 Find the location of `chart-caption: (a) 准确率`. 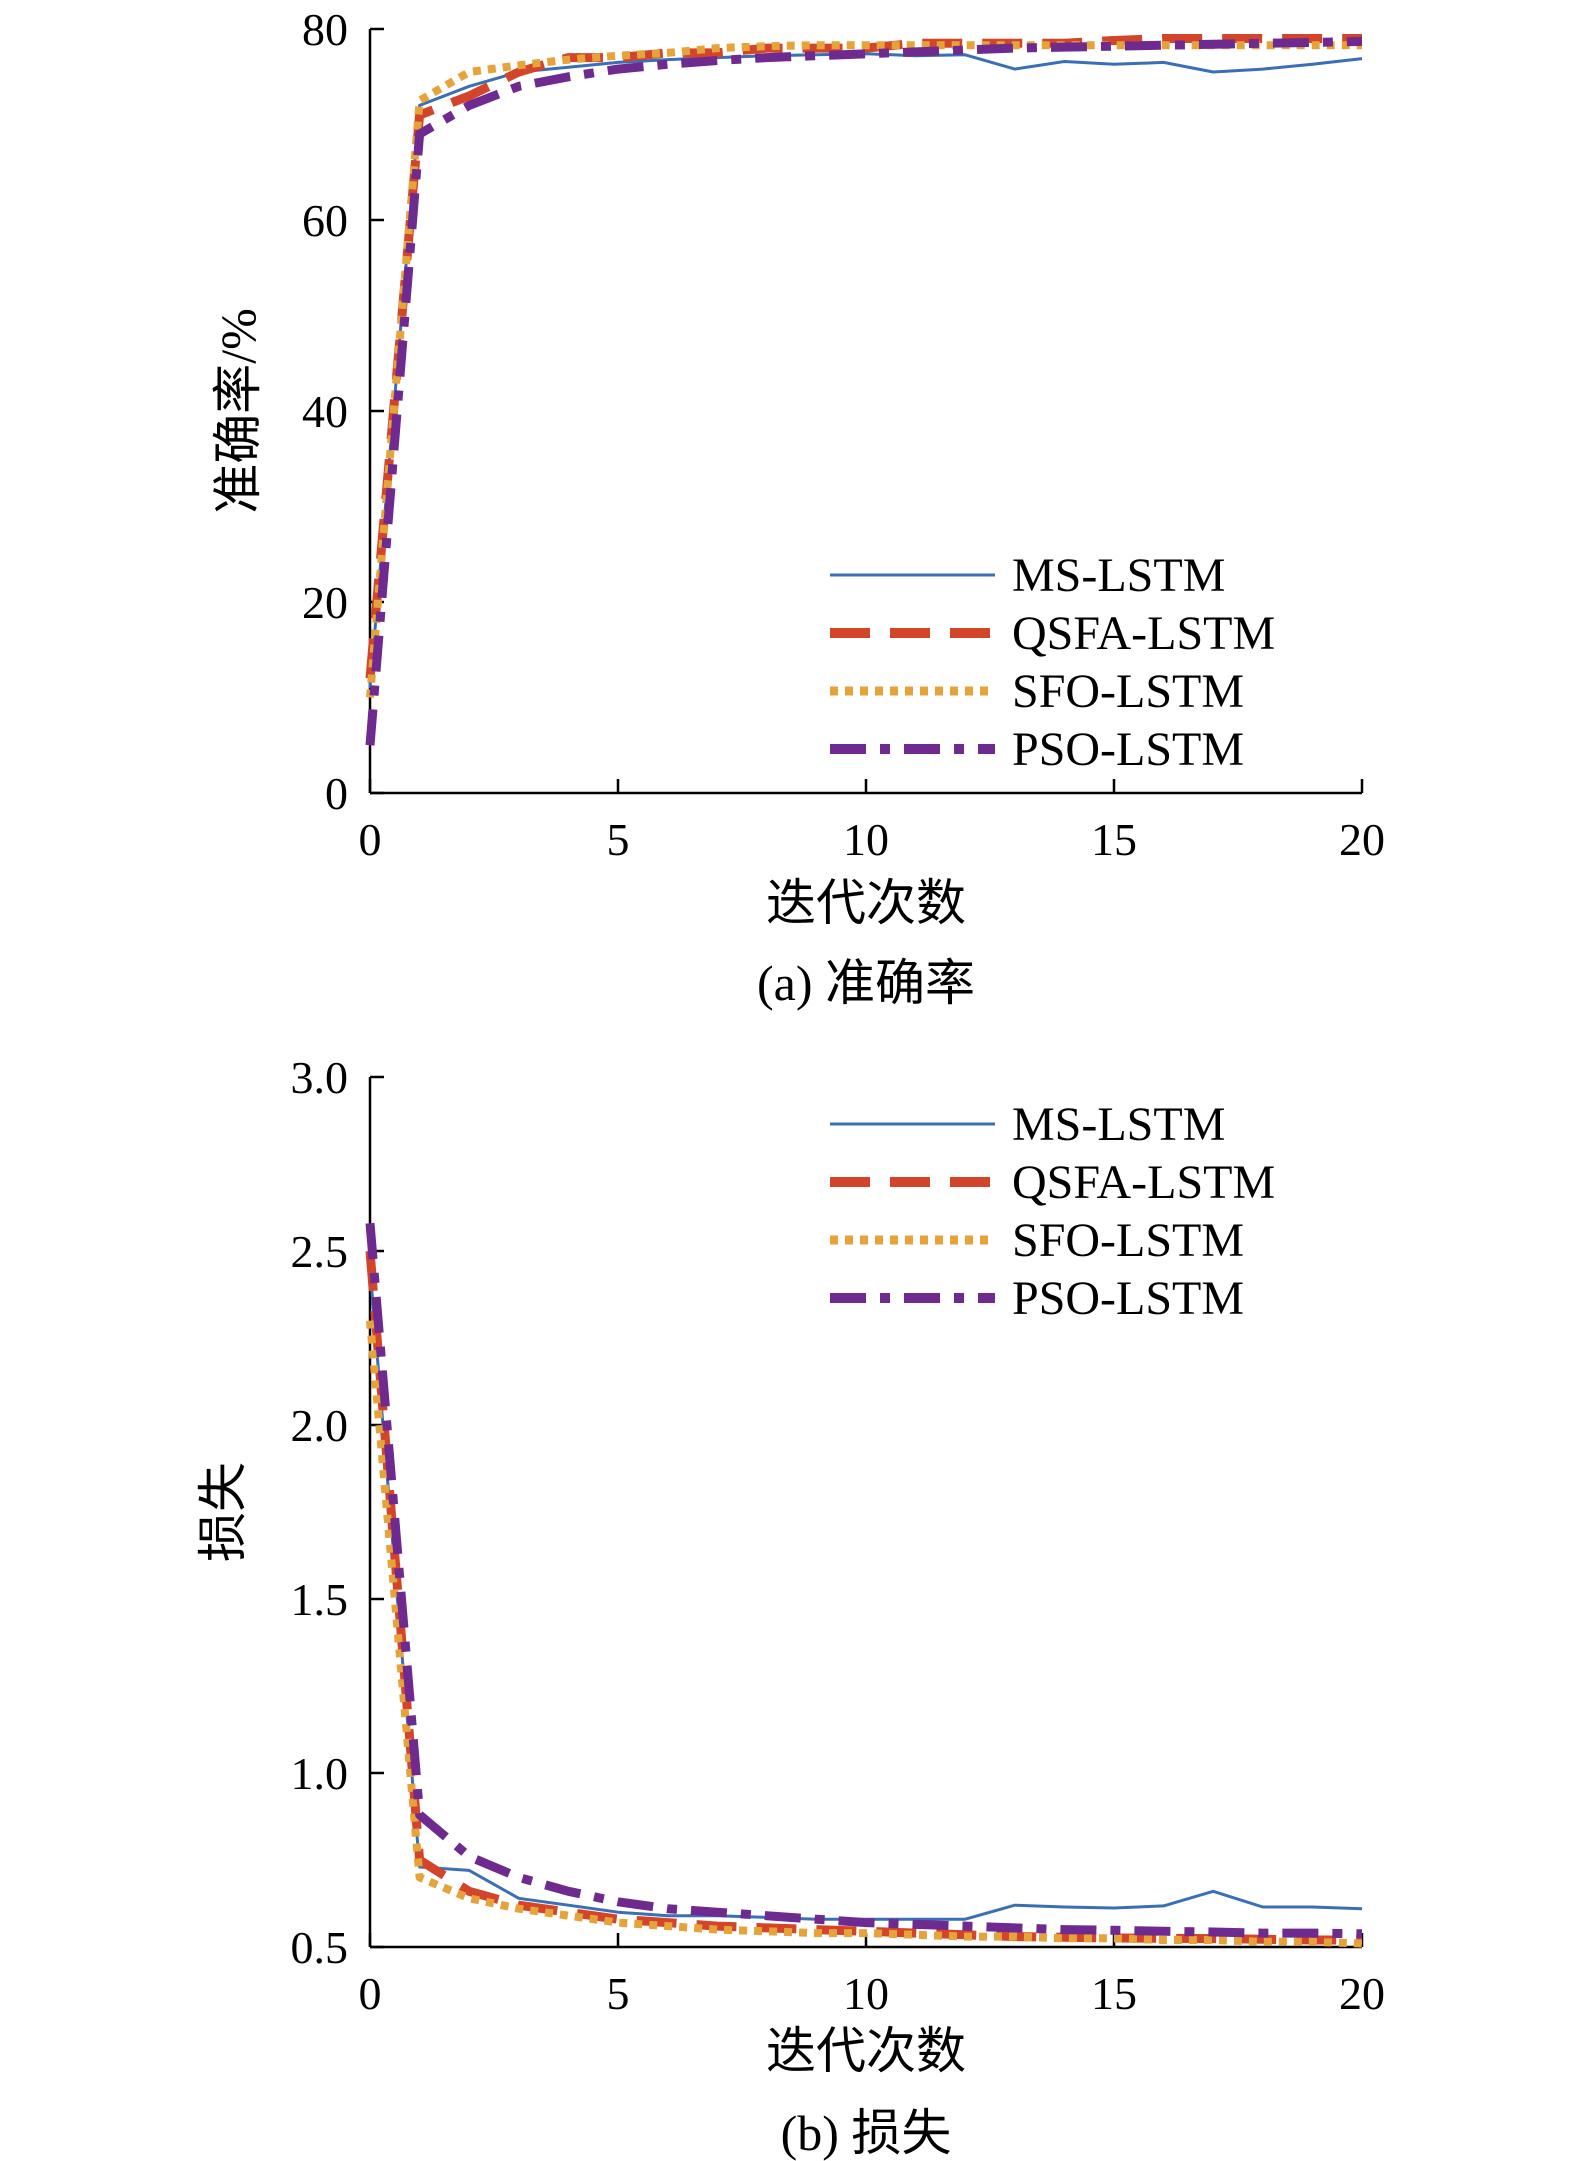

chart-caption: (a) 准确率 is located at coordinates (866, 983).